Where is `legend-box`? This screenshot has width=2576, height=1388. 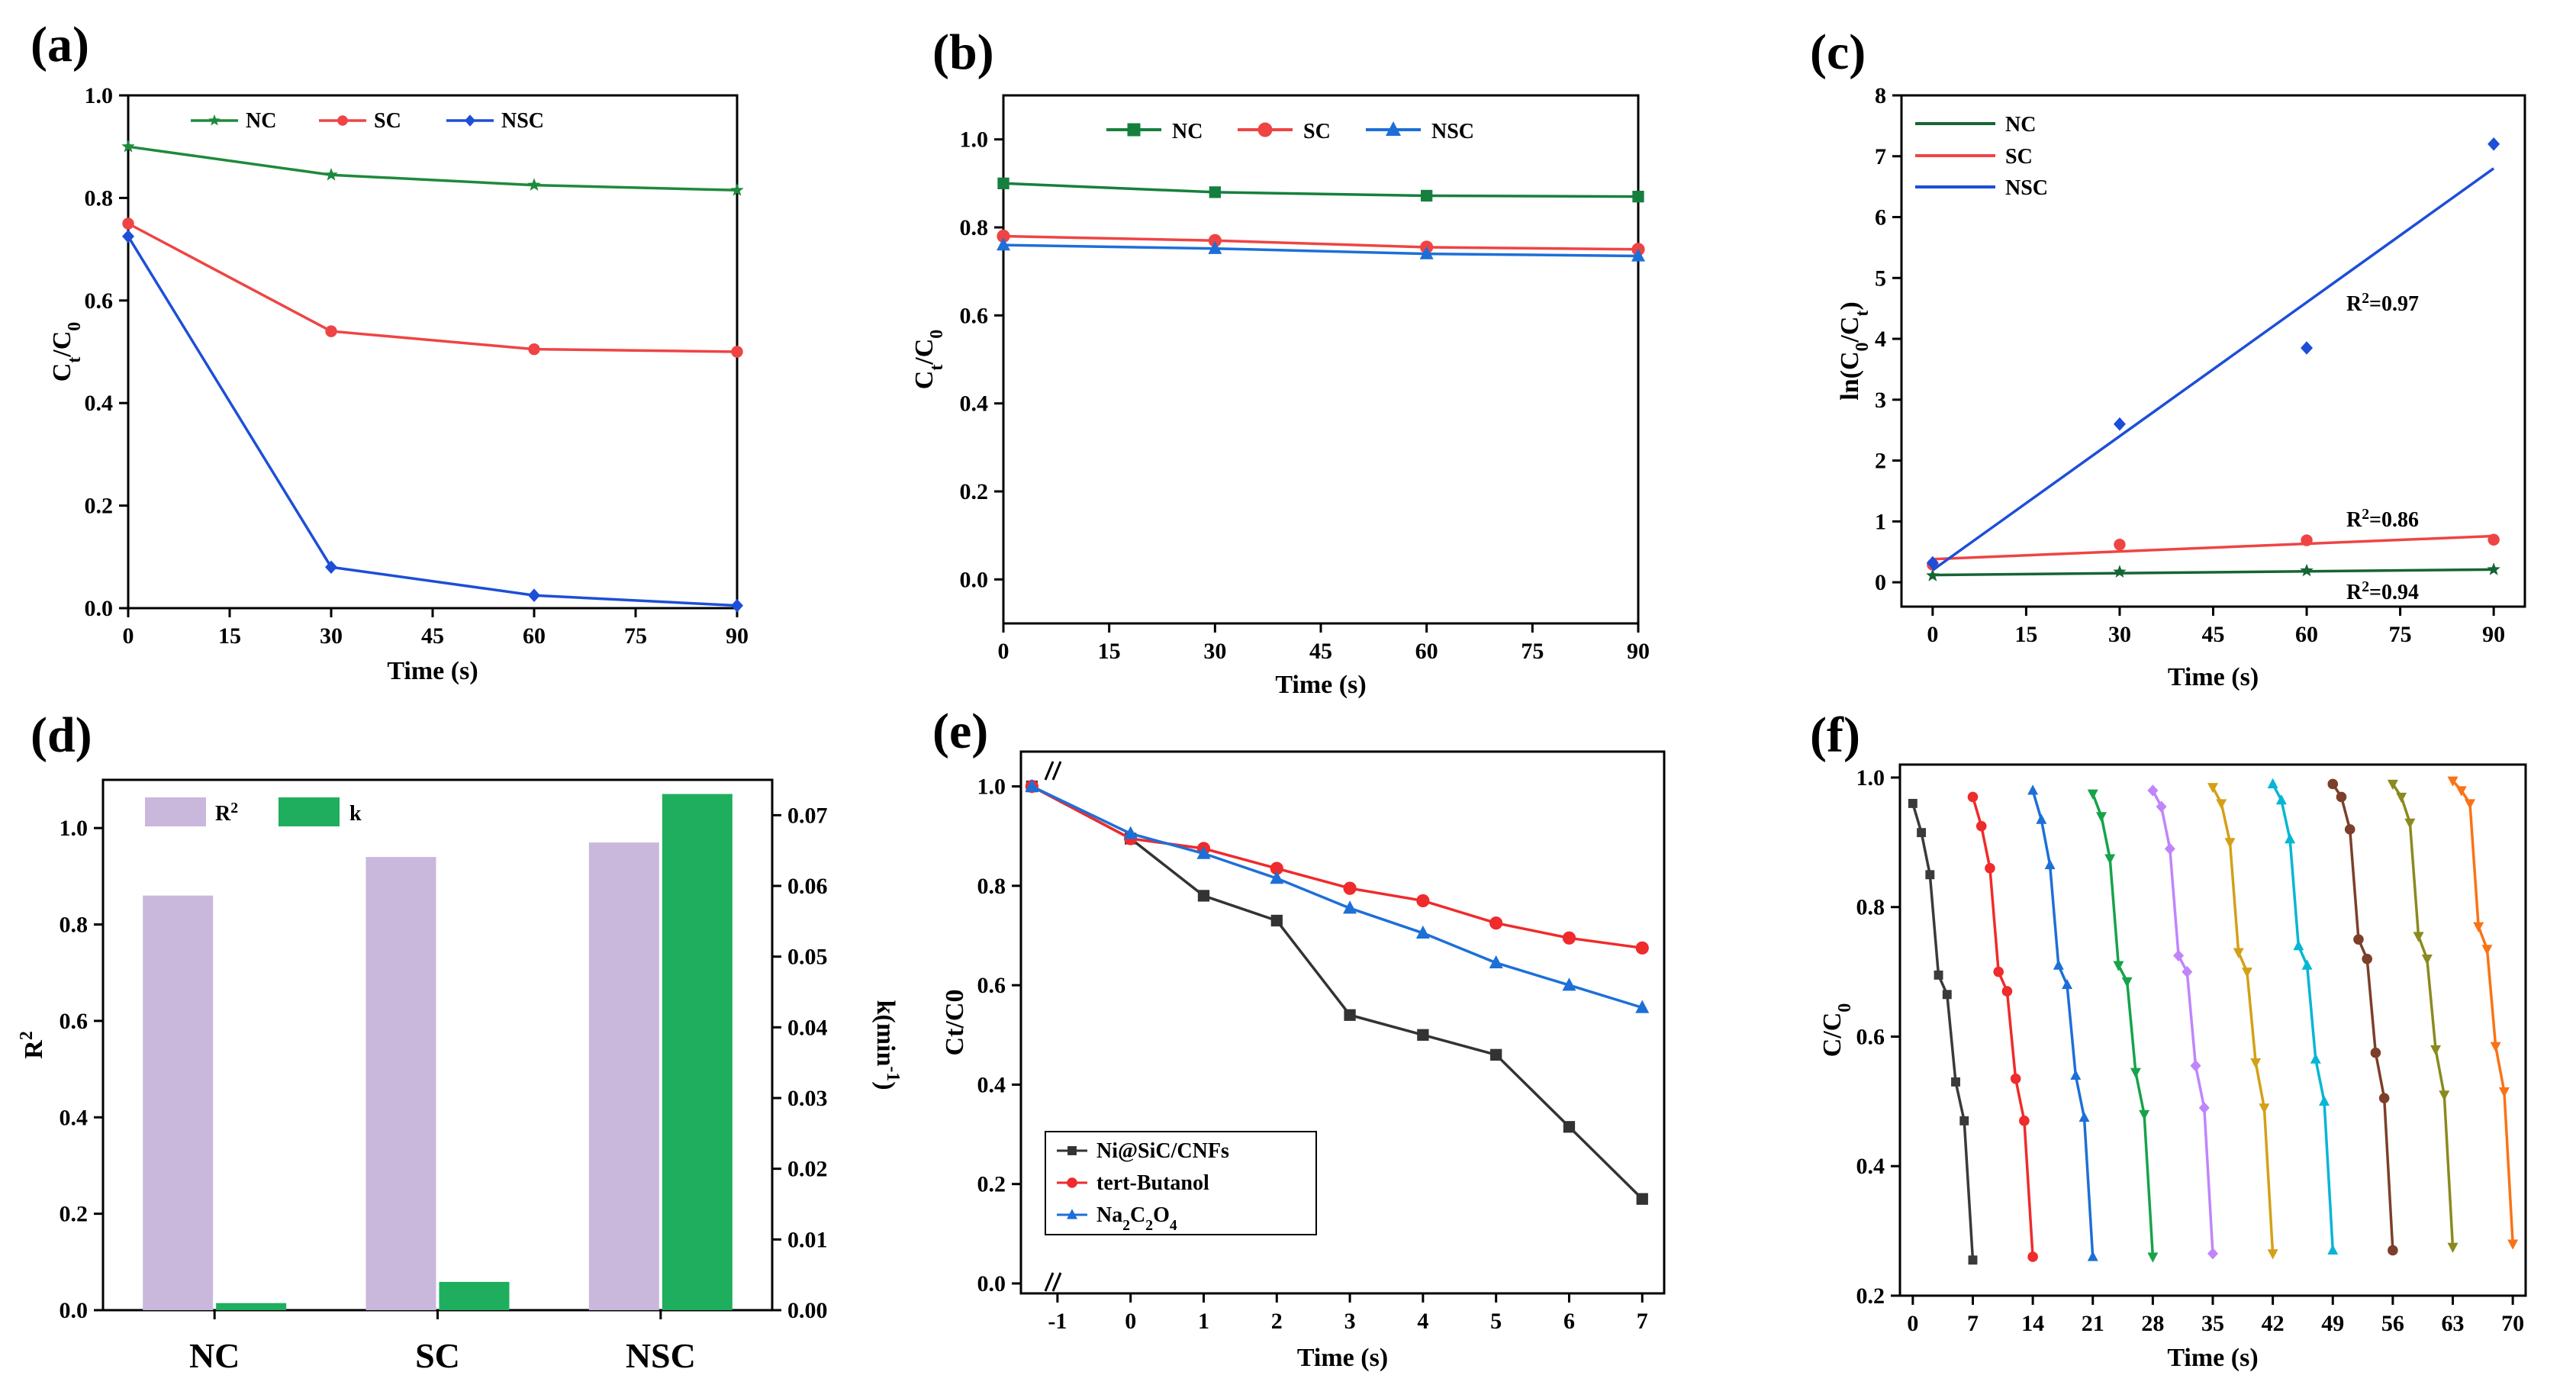
legend-box is located at coordinates (1181, 1183).